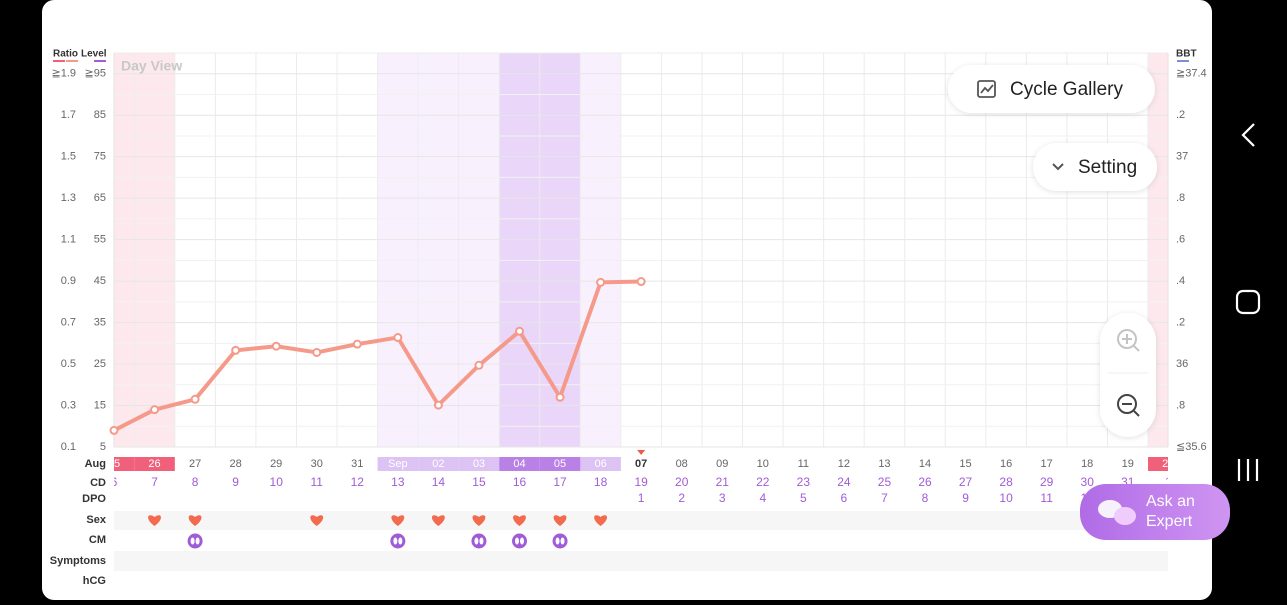 Image resolution: width=1287 pixels, height=605 pixels. Describe the element at coordinates (95, 74) in the screenshot. I see `level-tick-label: ≧95` at that location.